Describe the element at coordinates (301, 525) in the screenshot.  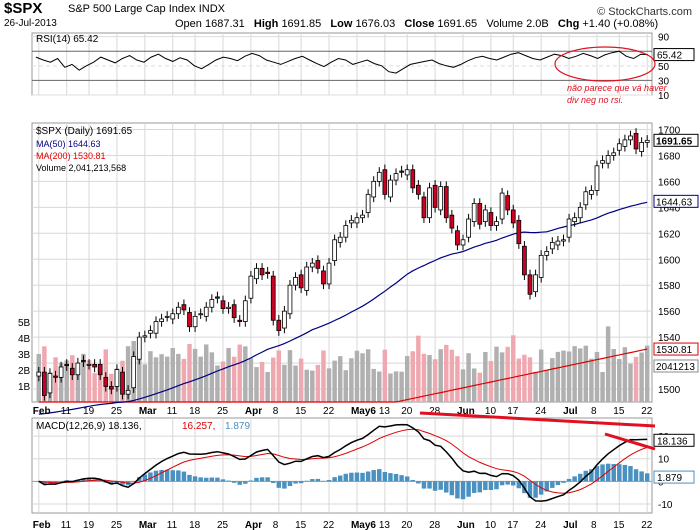
I see `x-tick-label: 15` at that location.